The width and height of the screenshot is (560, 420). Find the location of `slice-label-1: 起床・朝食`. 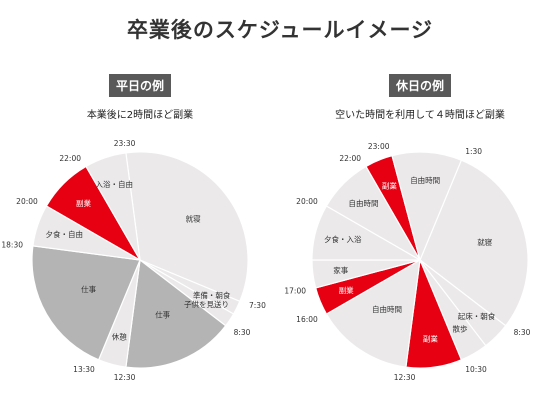

slice-label-1: 起床・朝食 is located at coordinates (477, 316).